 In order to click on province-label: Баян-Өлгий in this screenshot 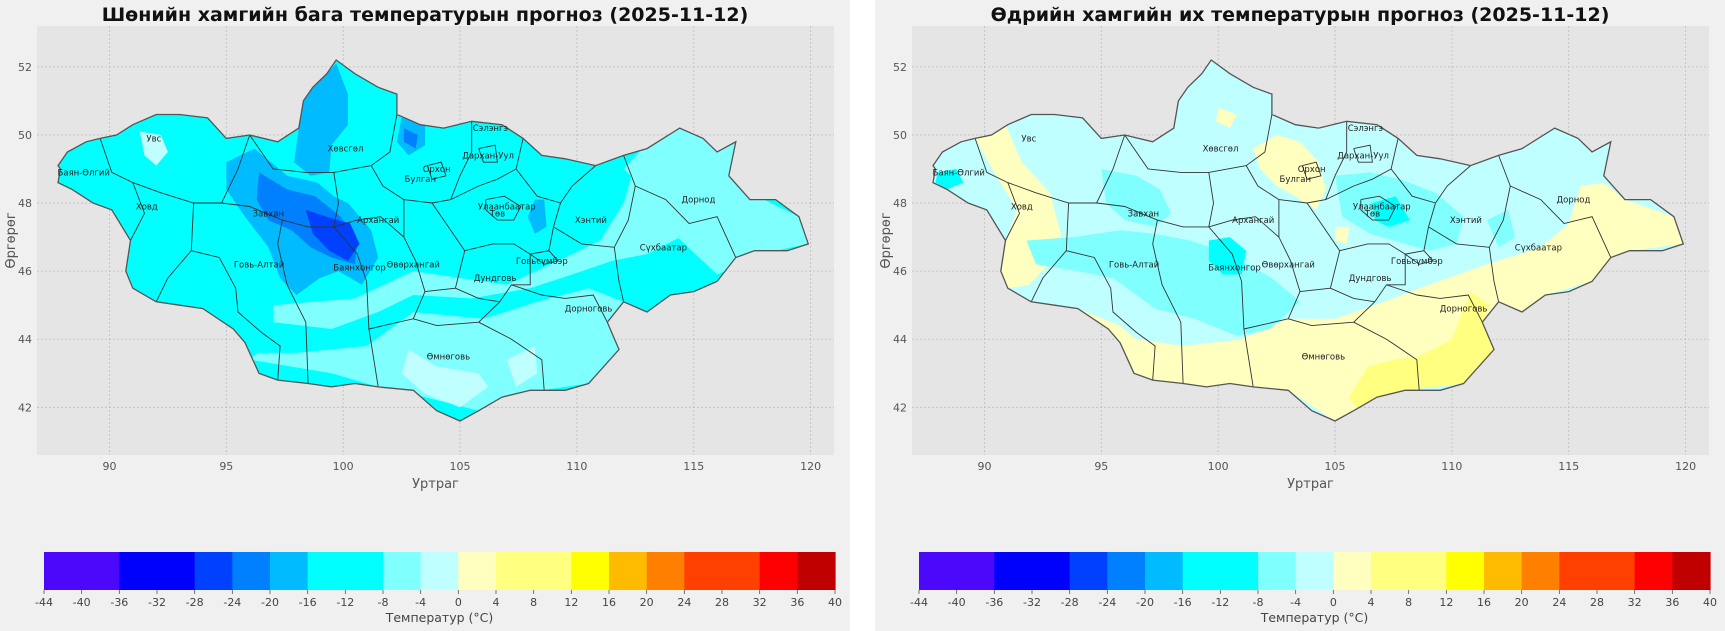, I will do `click(959, 173)`.